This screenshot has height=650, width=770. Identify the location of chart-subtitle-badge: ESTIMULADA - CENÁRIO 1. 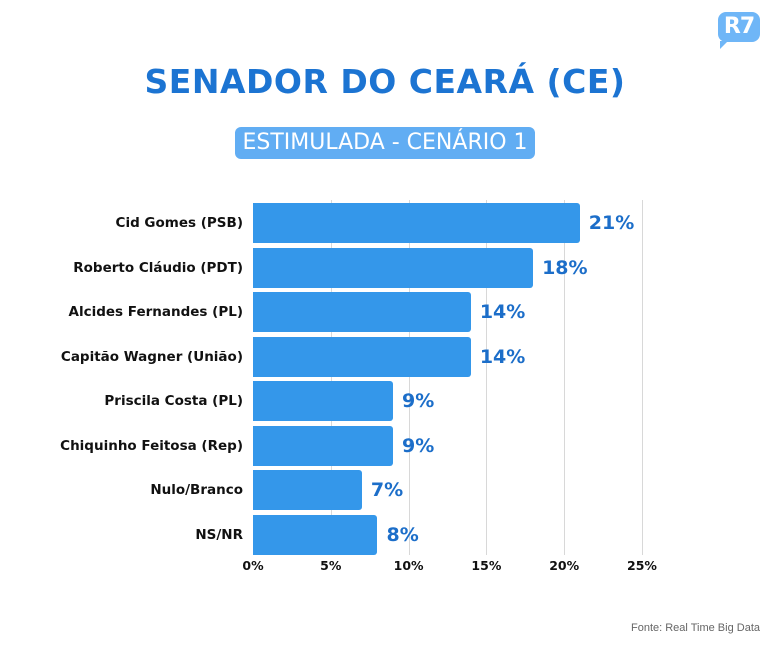
(385, 143).